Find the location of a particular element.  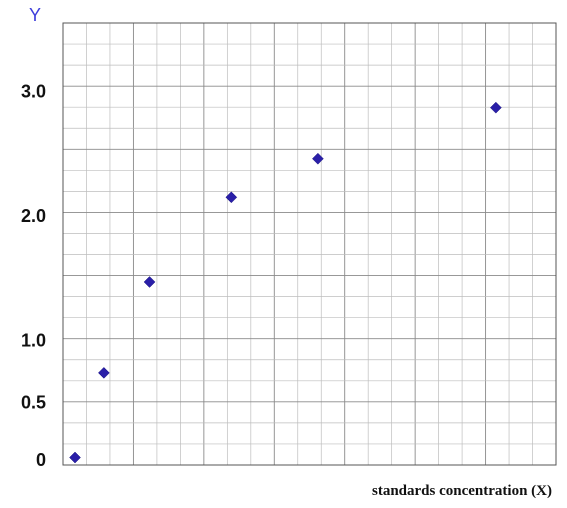

y-axis-label: Y is located at coordinates (35, 15).